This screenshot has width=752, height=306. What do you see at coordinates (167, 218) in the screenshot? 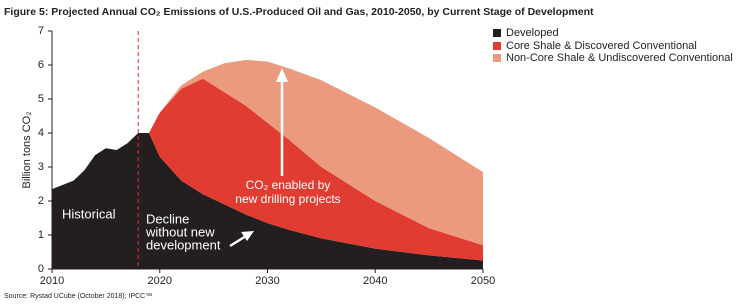
I see `annotation: Decline` at bounding box center [167, 218].